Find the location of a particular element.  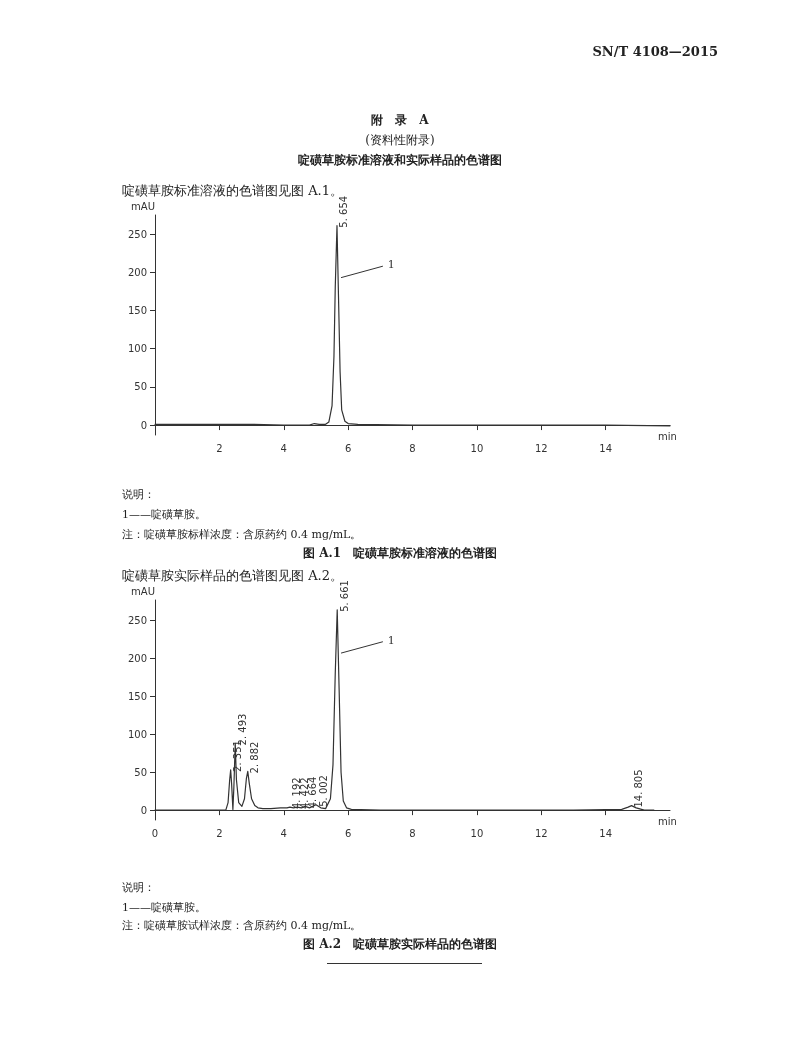

text: 啶磺草胺标准溶液的色谱图见图 A.1。 is located at coordinates (232, 190).